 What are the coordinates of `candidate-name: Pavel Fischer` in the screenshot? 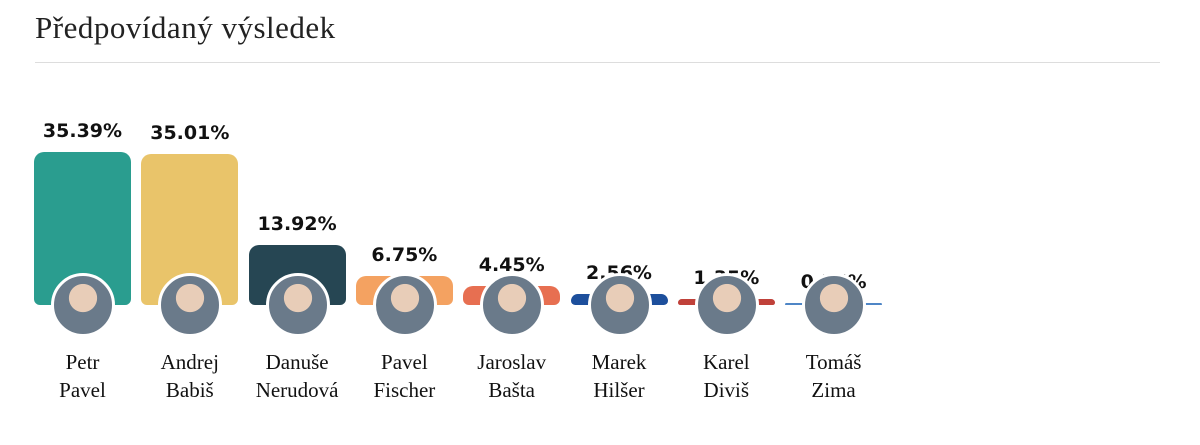 It's located at (404, 376).